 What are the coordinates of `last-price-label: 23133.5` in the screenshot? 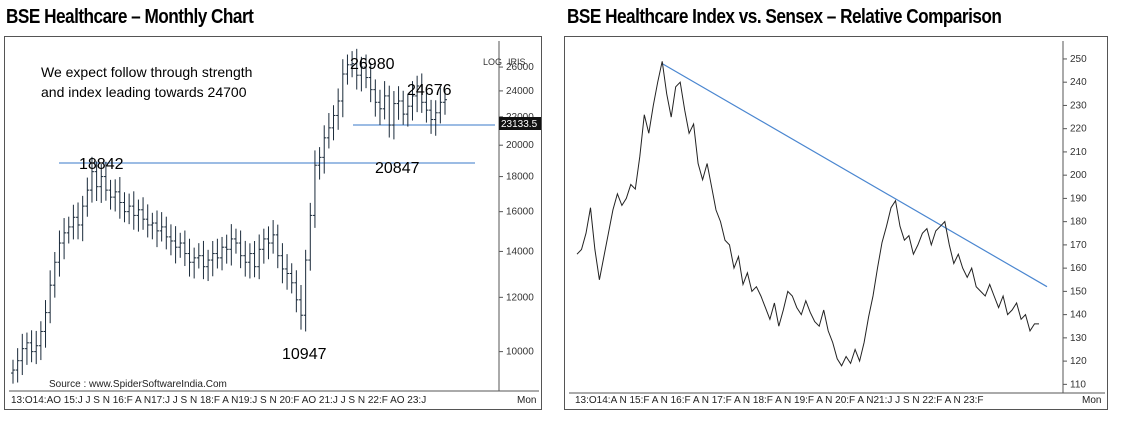 It's located at (519, 124).